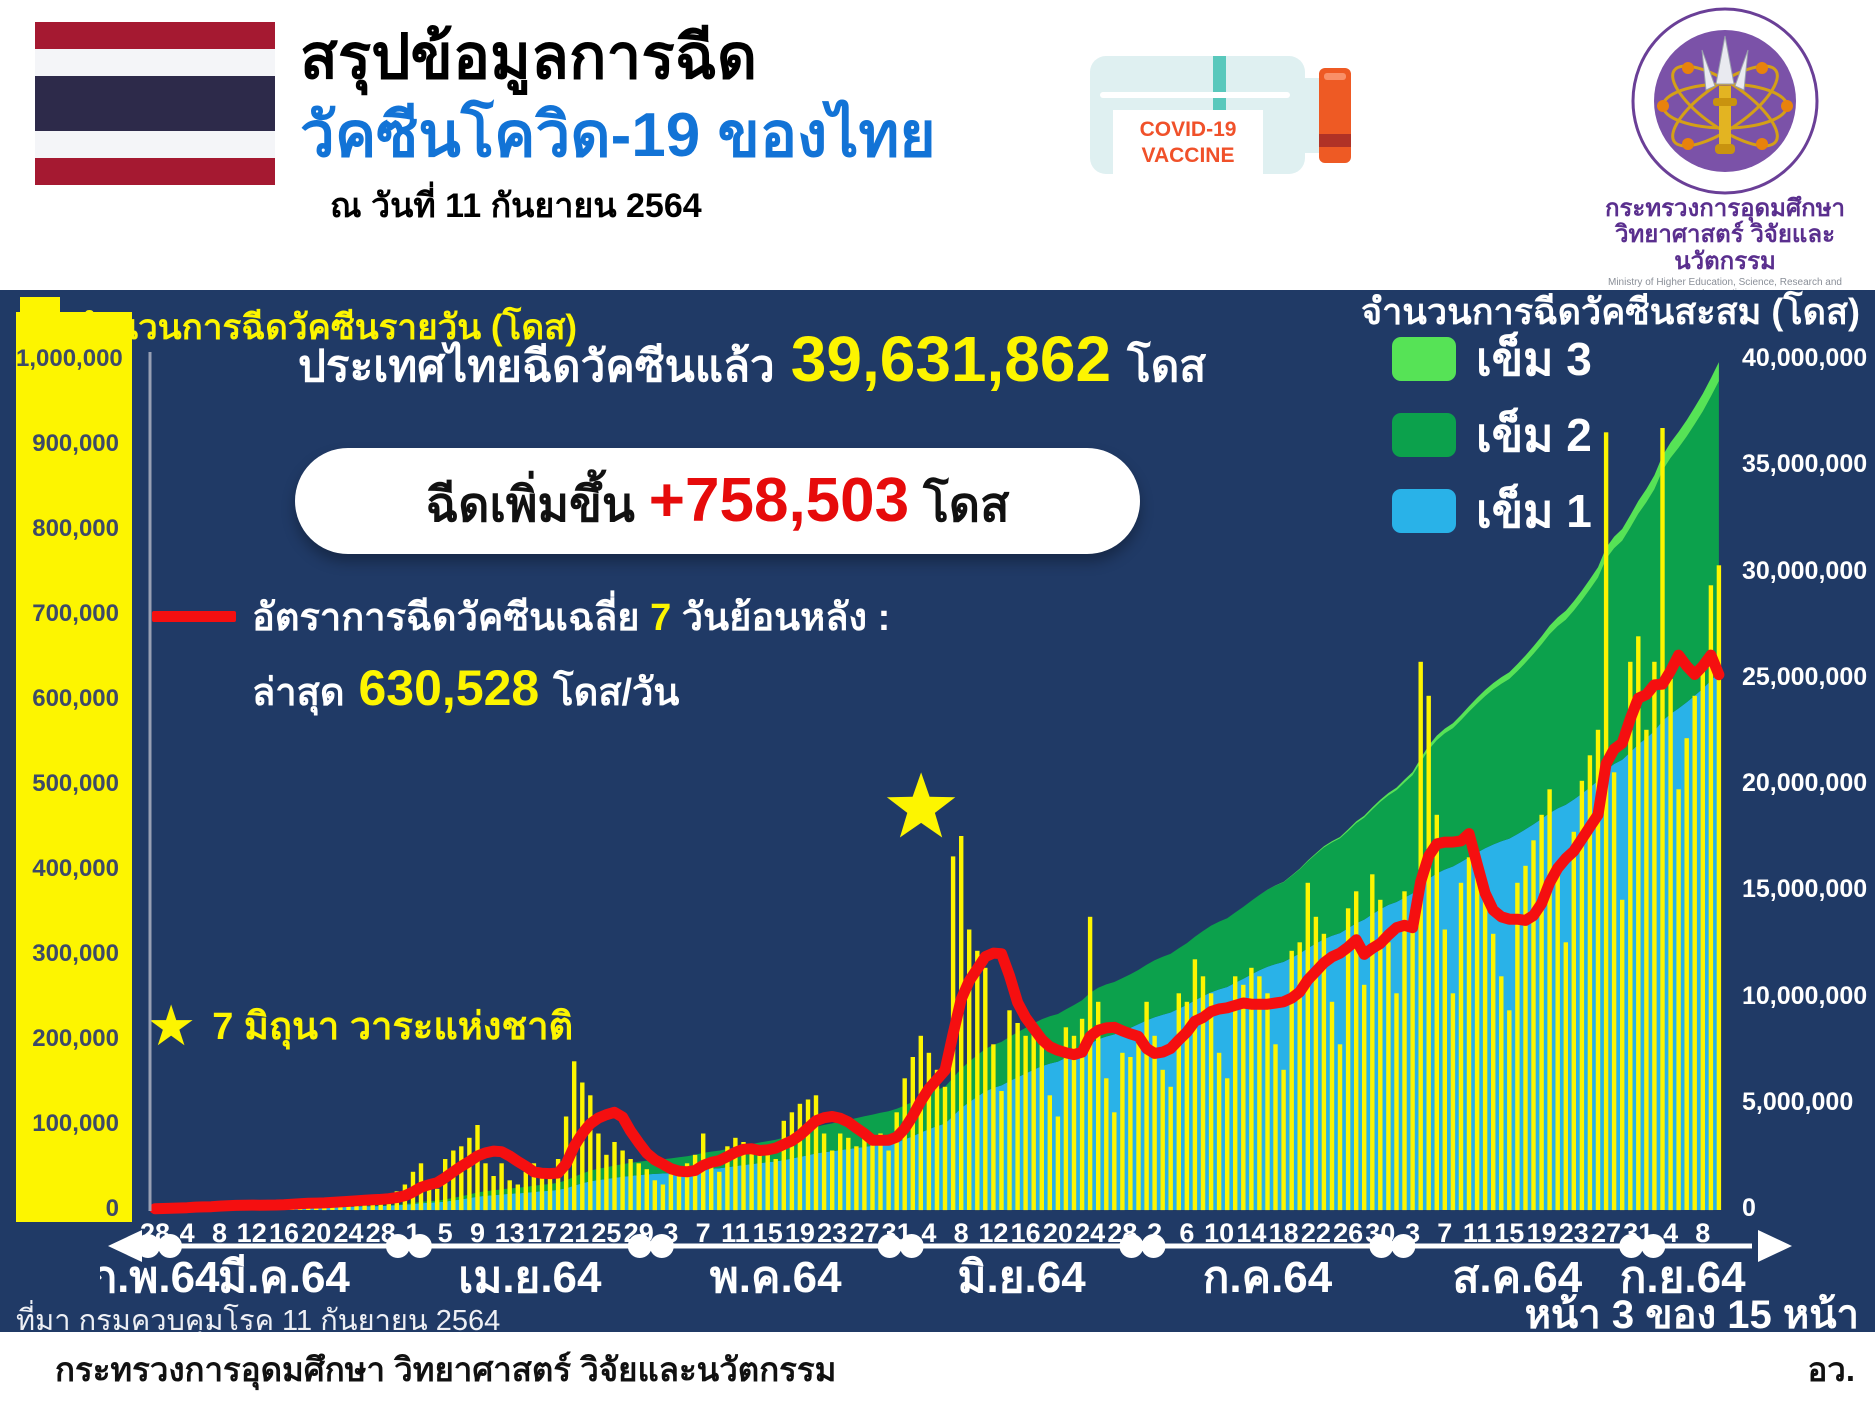 Image resolution: width=1875 pixels, height=1407 pixels. What do you see at coordinates (1188, 129) in the screenshot?
I see `vaccine-label-line1: COVID-19` at bounding box center [1188, 129].